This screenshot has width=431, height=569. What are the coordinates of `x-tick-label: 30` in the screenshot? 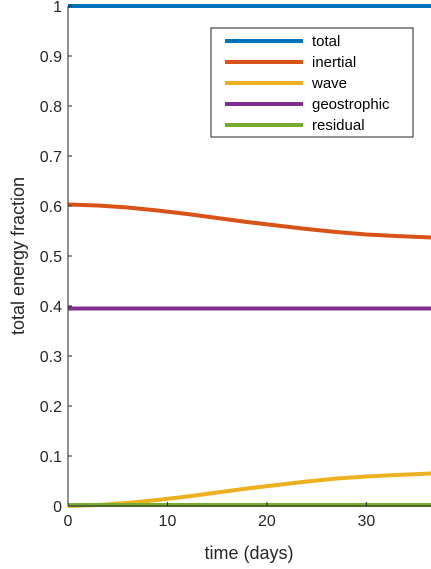 It's located at (366, 521).